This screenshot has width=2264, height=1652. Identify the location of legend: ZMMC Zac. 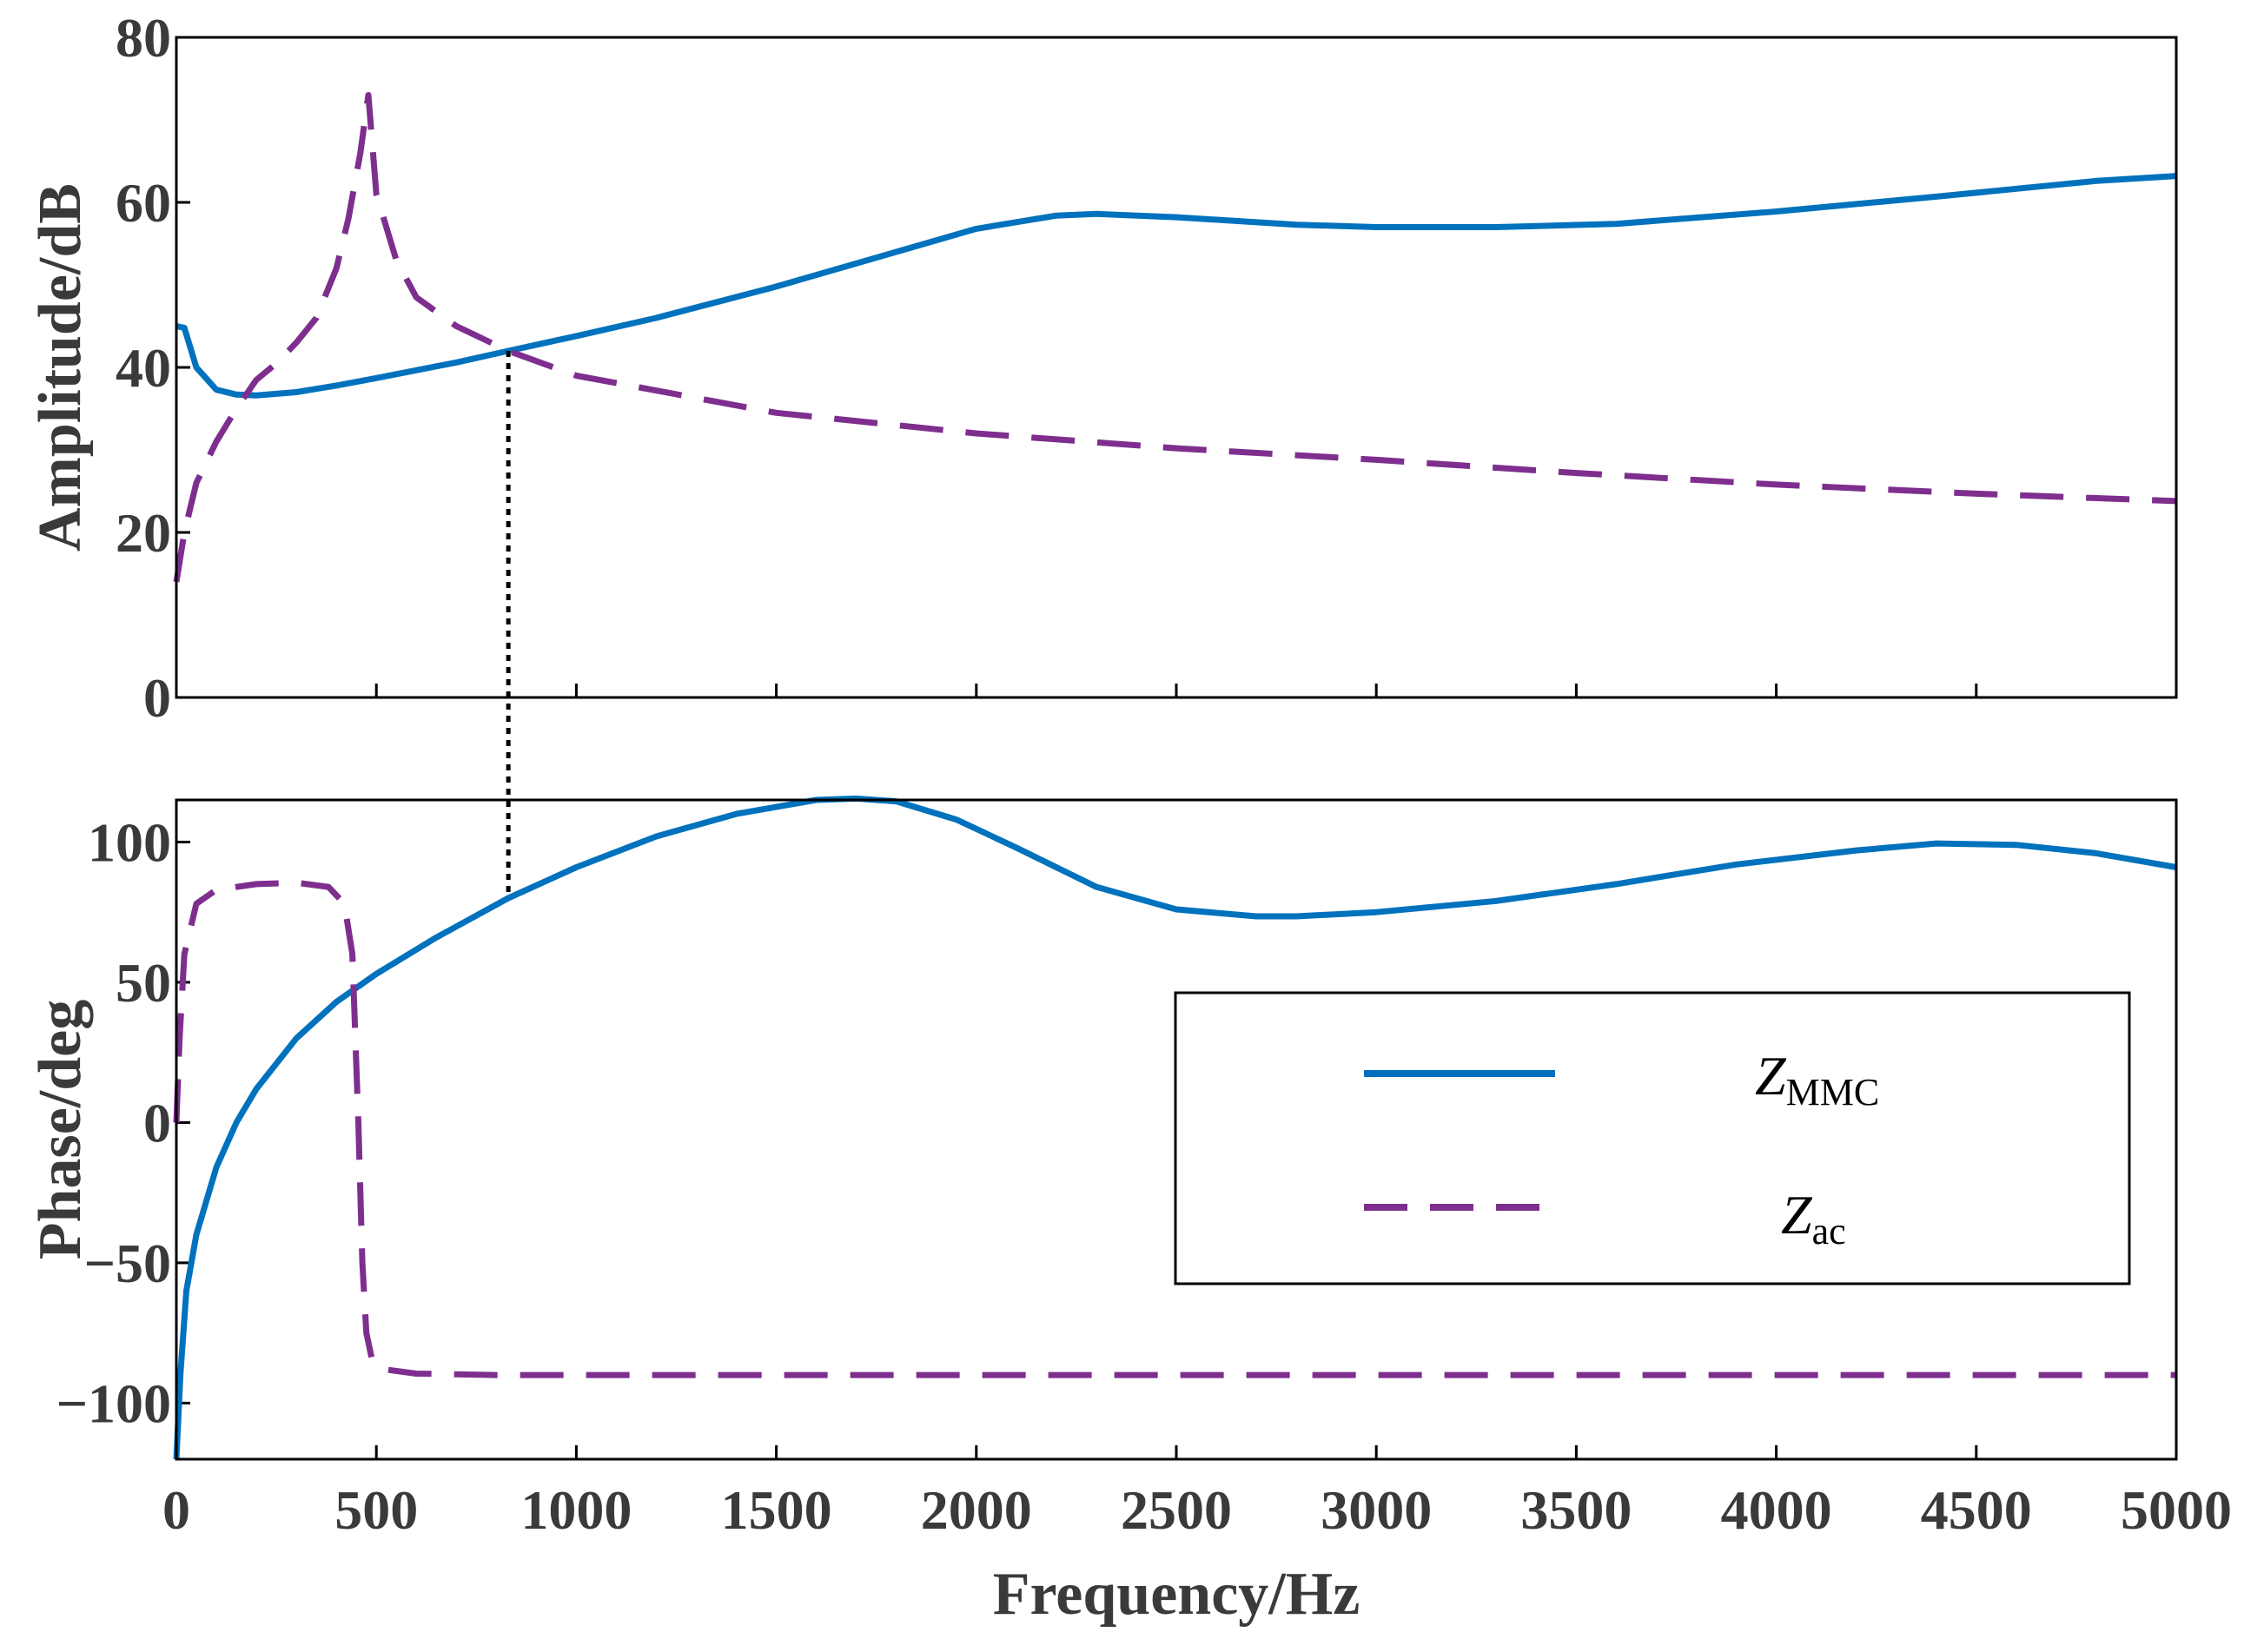
(1652, 1138).